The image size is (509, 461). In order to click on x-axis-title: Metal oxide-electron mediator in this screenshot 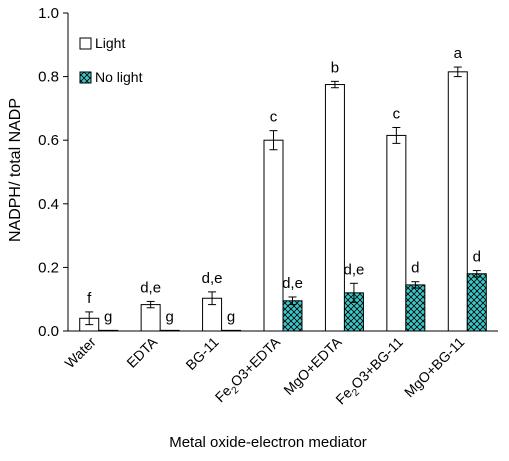, I will do `click(268, 442)`.